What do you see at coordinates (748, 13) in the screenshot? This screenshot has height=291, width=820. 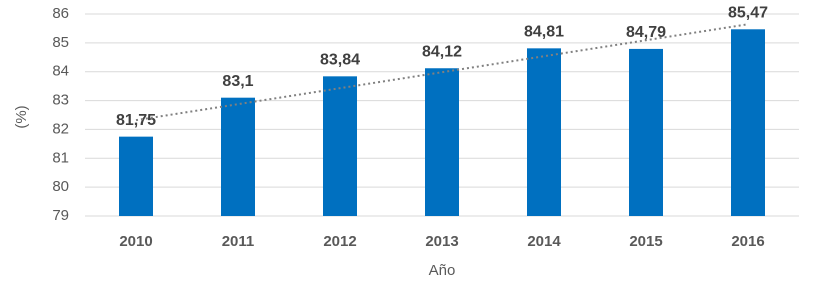 I see `value-label: 85,47` at bounding box center [748, 13].